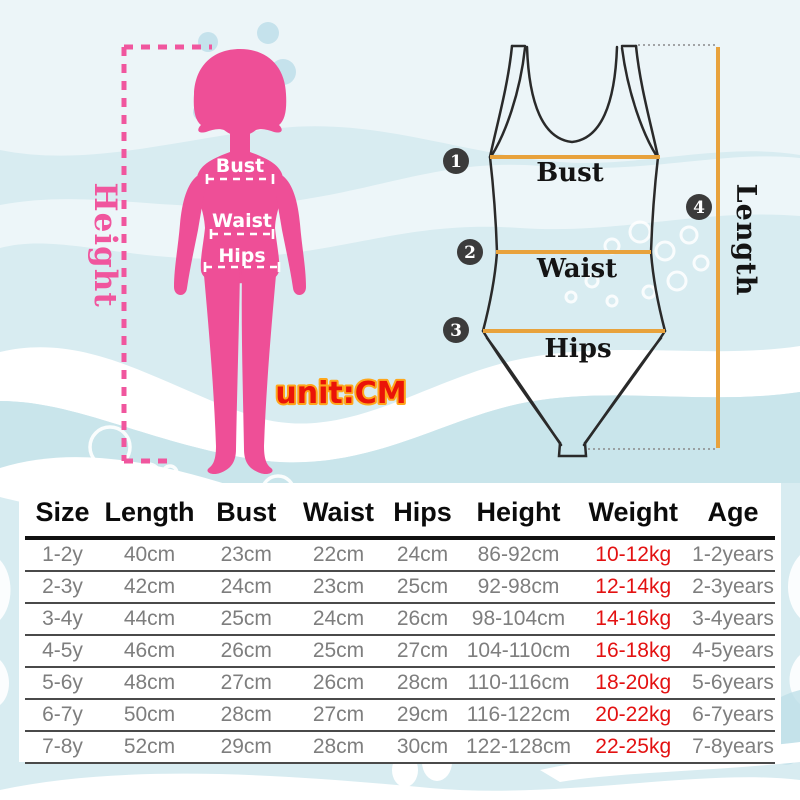 This screenshot has width=800, height=800. Describe the element at coordinates (651, 247) in the screenshot. I see `suit-dotted-connectors` at that location.